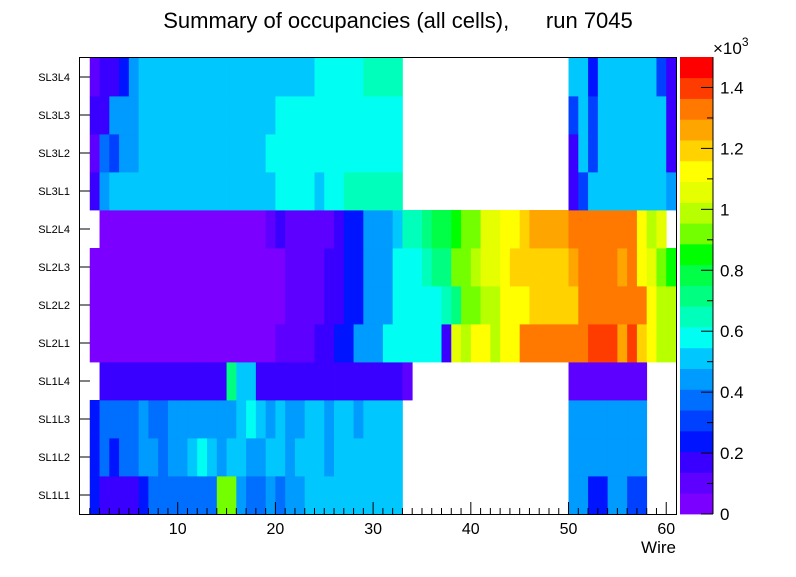 The image size is (796, 577). Describe the element at coordinates (54, 268) in the screenshot. I see `y-tick-label: SL2L3` at that location.